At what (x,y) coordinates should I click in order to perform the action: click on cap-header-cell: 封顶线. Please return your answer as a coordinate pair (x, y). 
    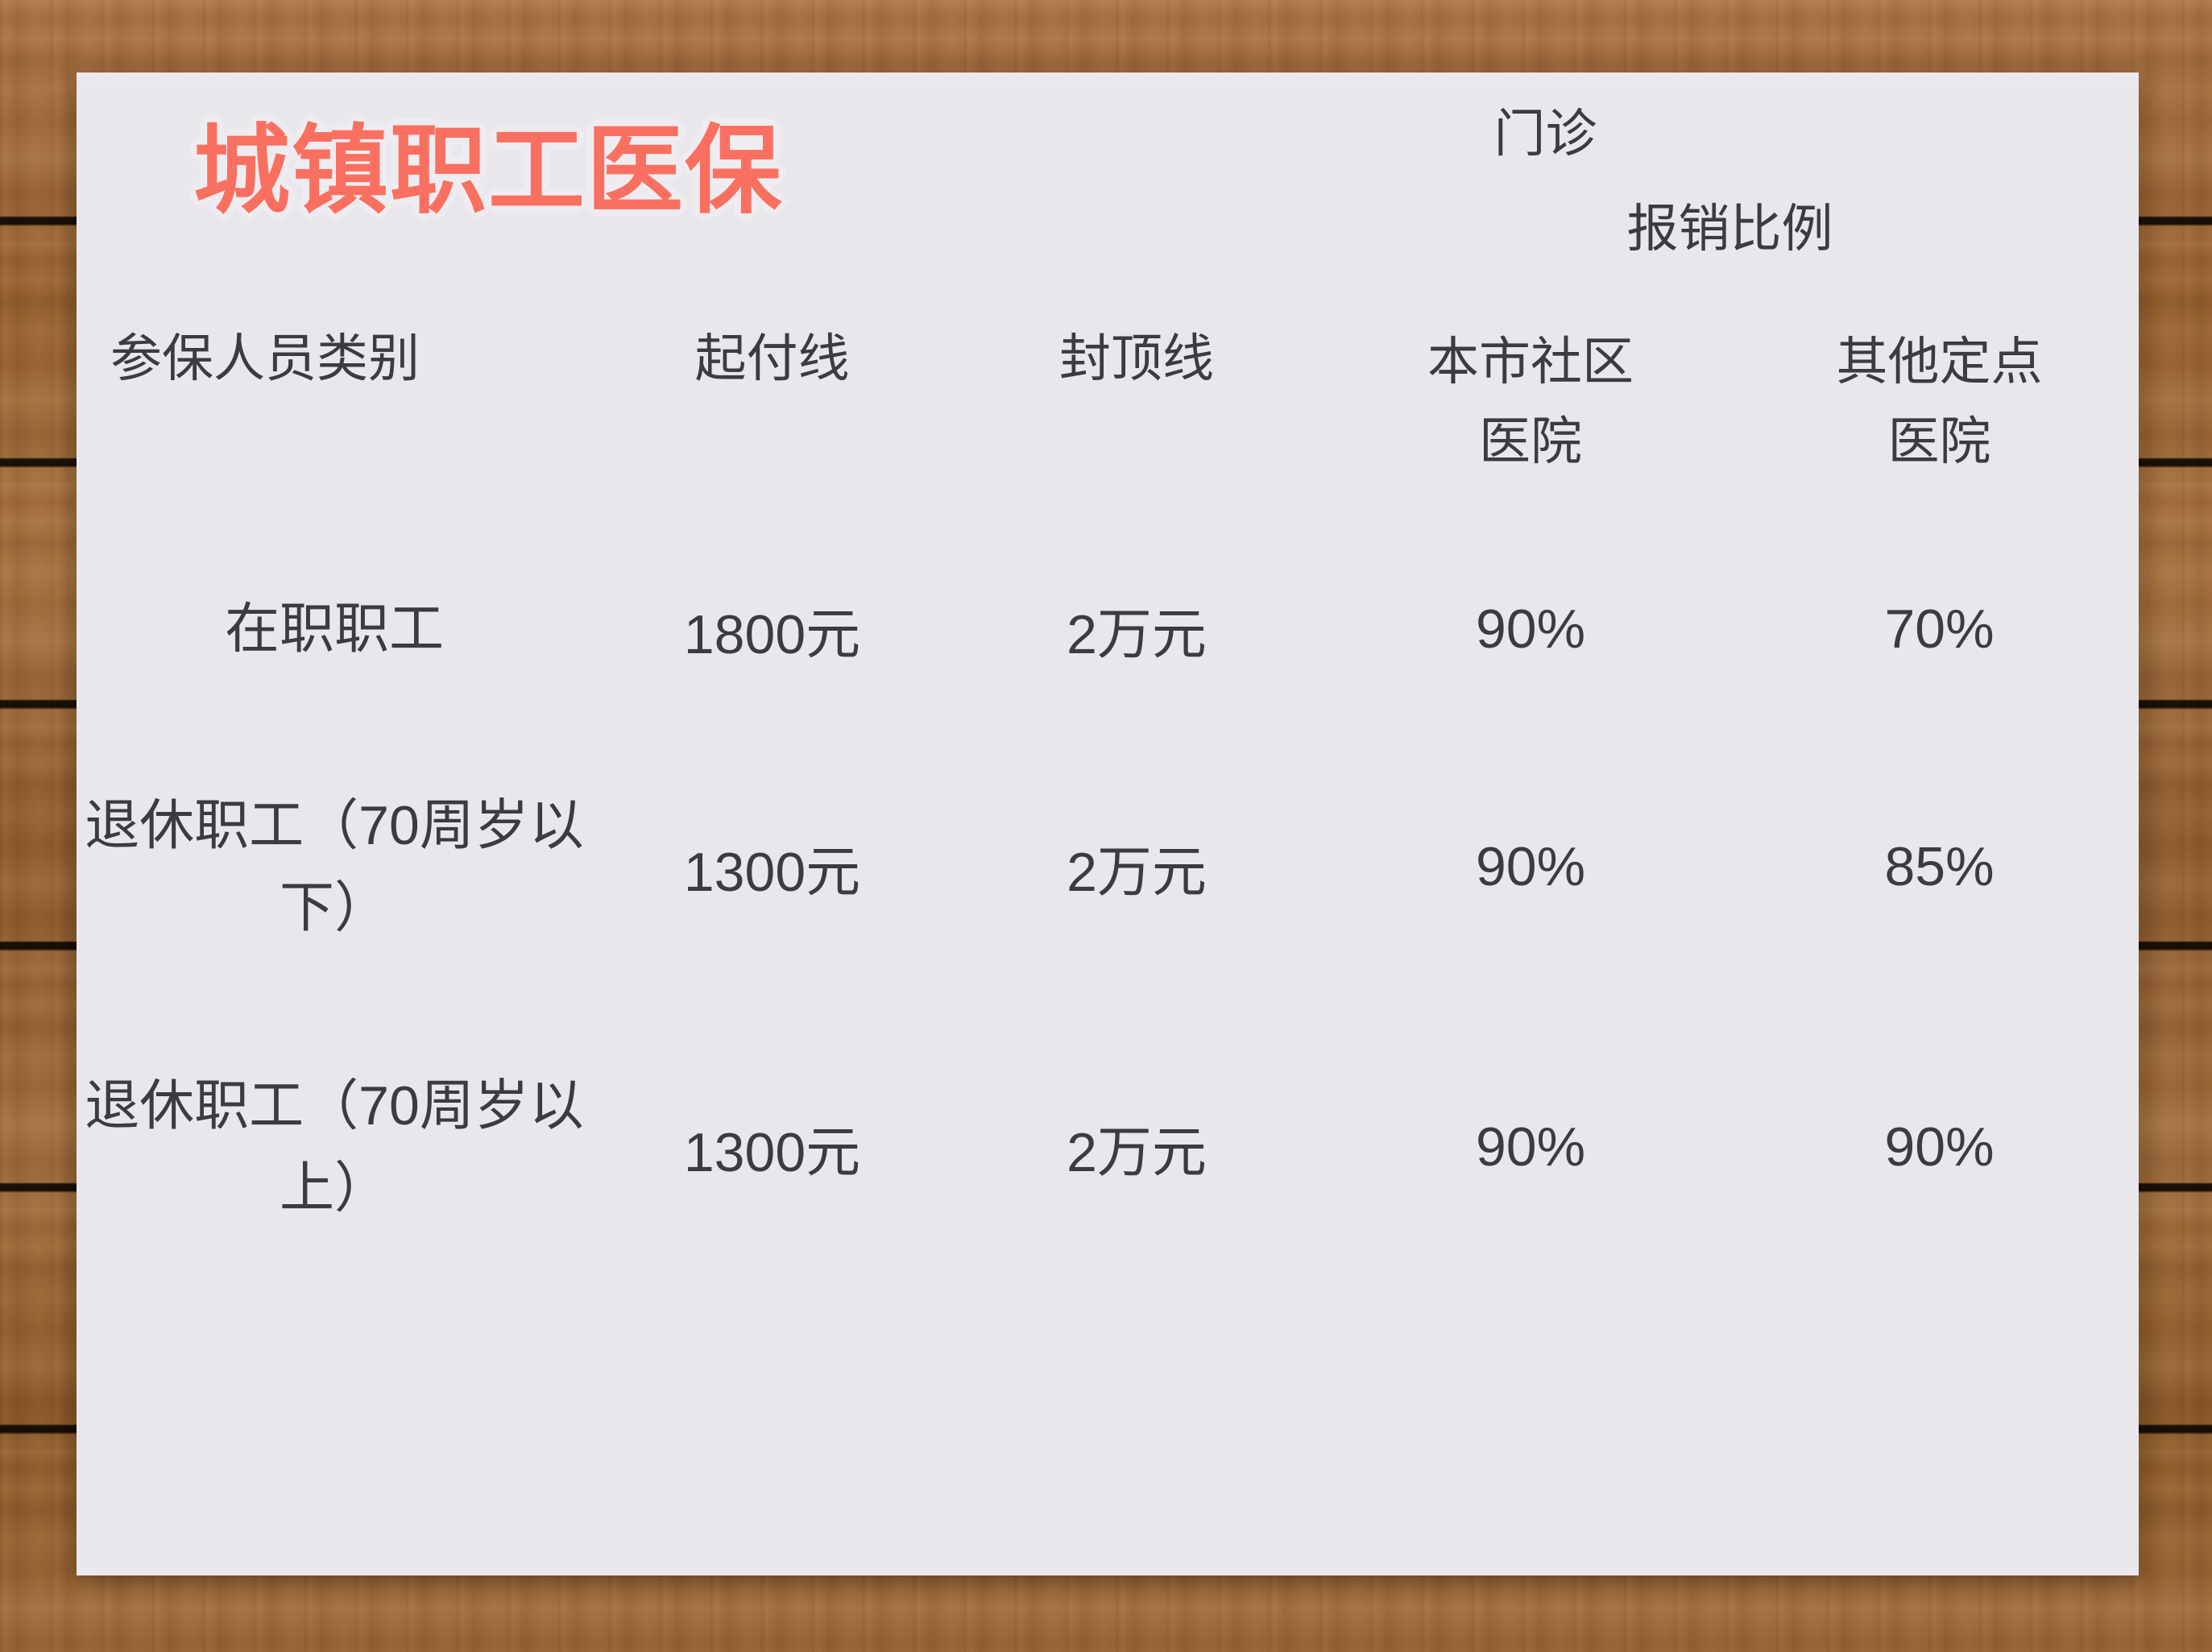
    Looking at the image, I should click on (1136, 354).